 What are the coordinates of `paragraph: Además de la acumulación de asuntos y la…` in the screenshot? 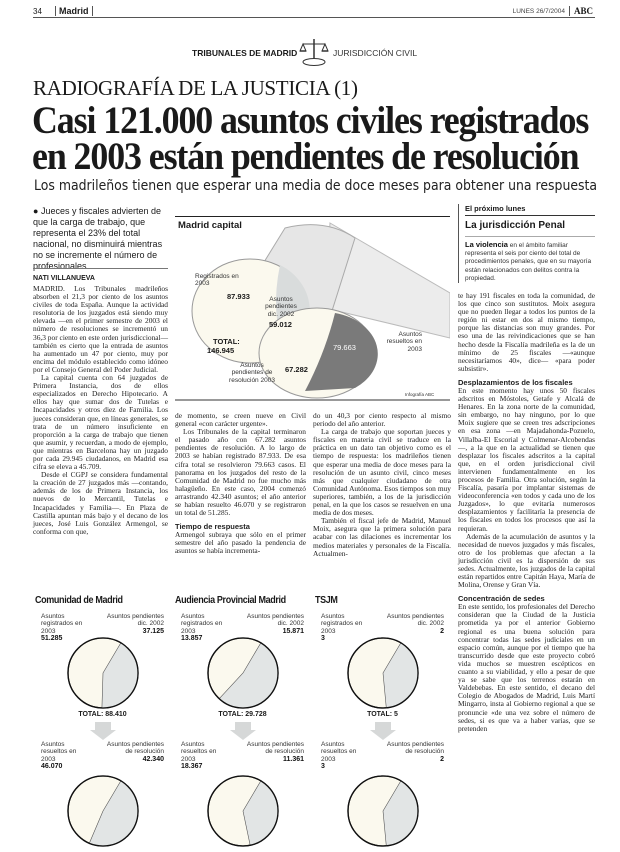 It's located at (526, 560).